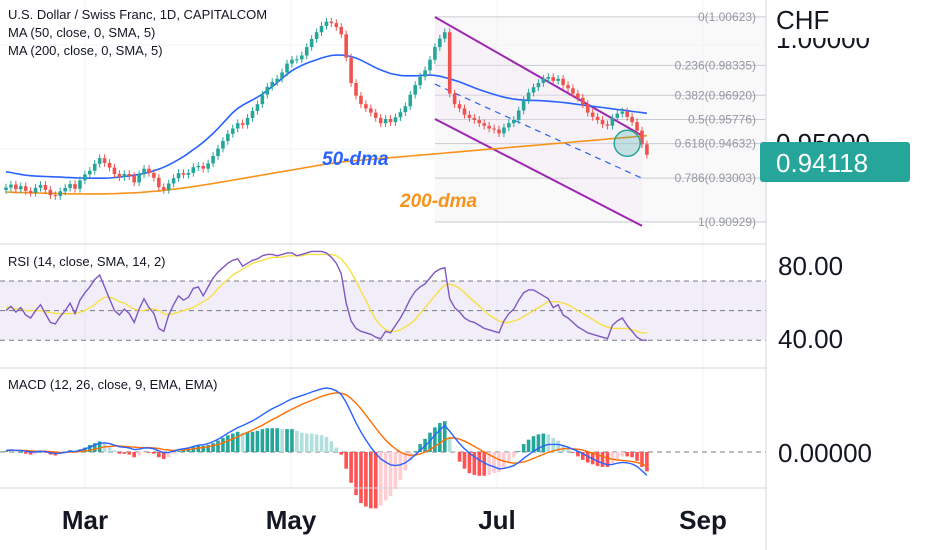  What do you see at coordinates (822, 163) in the screenshot?
I see `last-price-value: 0.94118` at bounding box center [822, 163].